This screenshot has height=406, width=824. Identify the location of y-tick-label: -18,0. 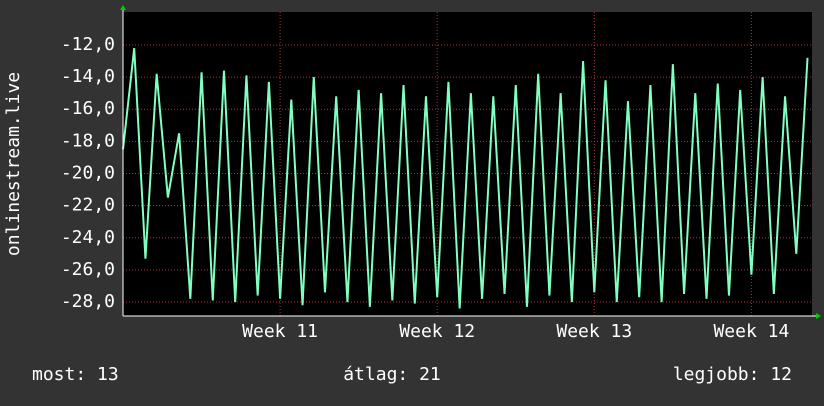
(88, 140).